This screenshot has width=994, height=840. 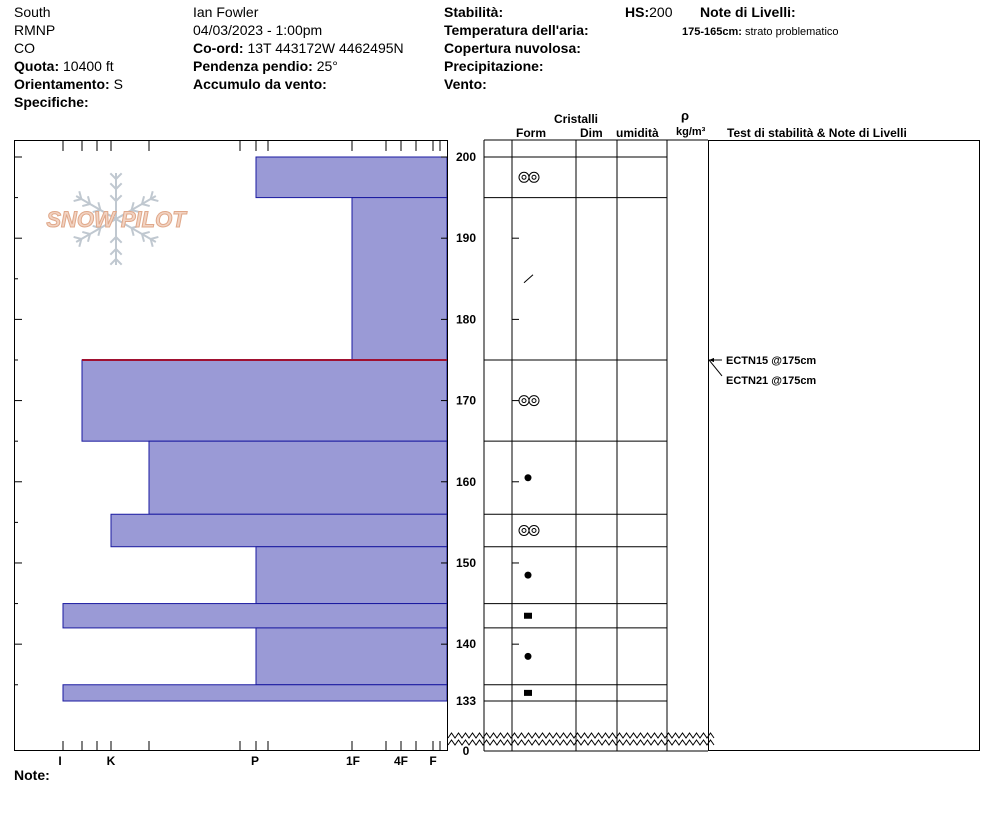 I want to click on snowflake-arm, so click(x=96, y=230).